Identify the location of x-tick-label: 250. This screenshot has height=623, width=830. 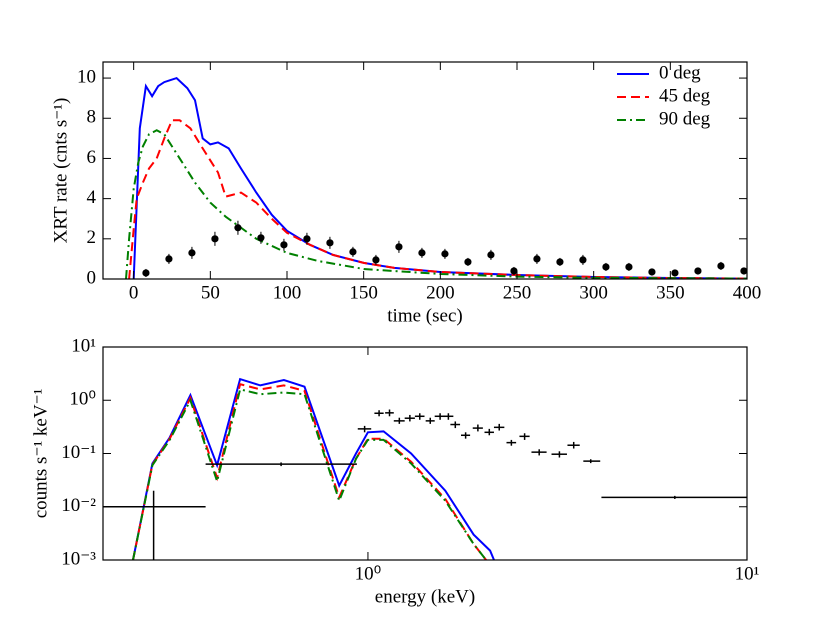
(517, 292).